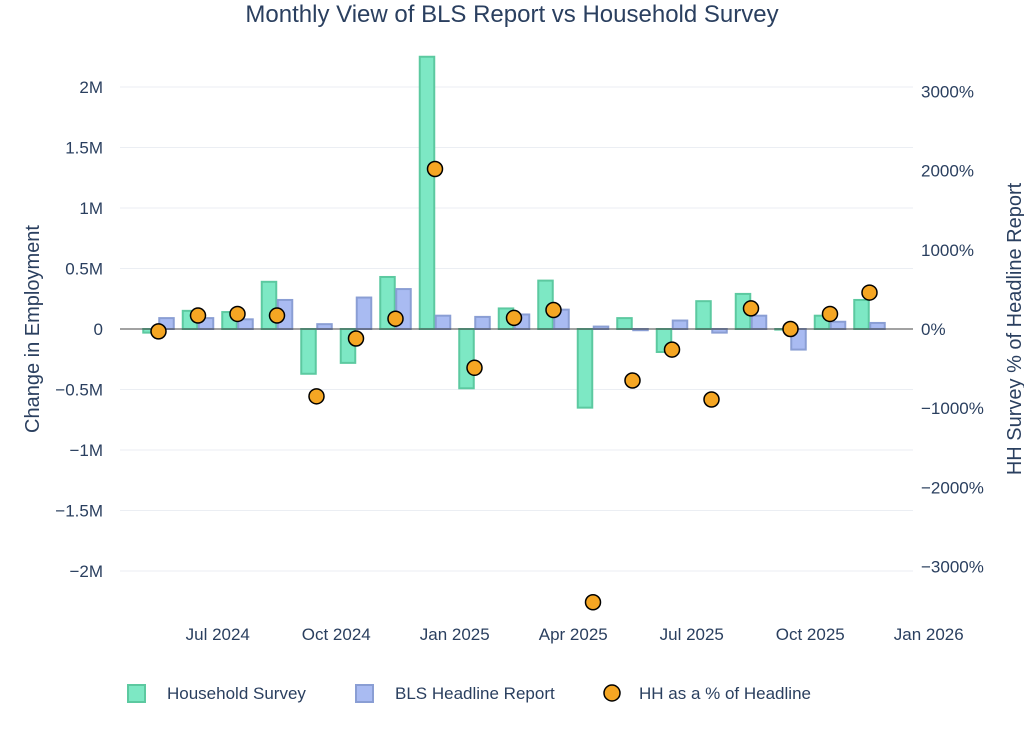 The width and height of the screenshot is (1024, 737). What do you see at coordinates (947, 250) in the screenshot?
I see `y2-tick-label-2: 1000%` at bounding box center [947, 250].